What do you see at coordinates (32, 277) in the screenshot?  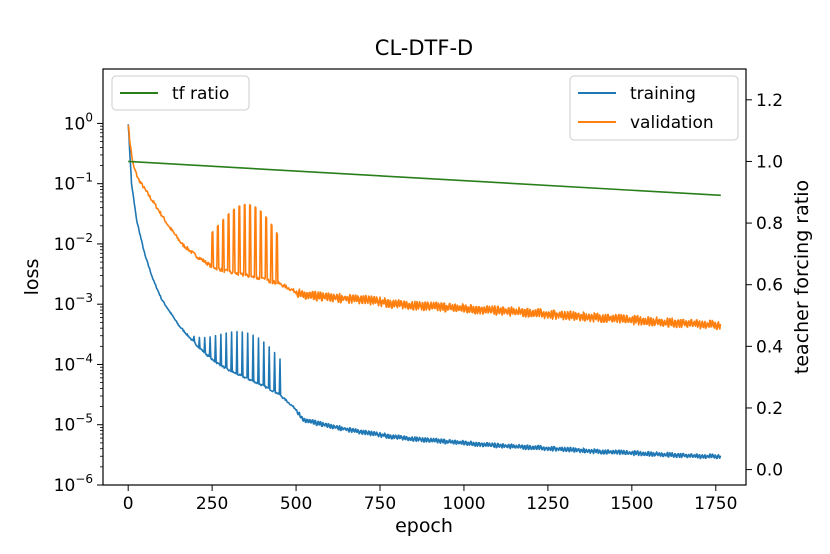 I see `y-axis-label: loss` at bounding box center [32, 277].